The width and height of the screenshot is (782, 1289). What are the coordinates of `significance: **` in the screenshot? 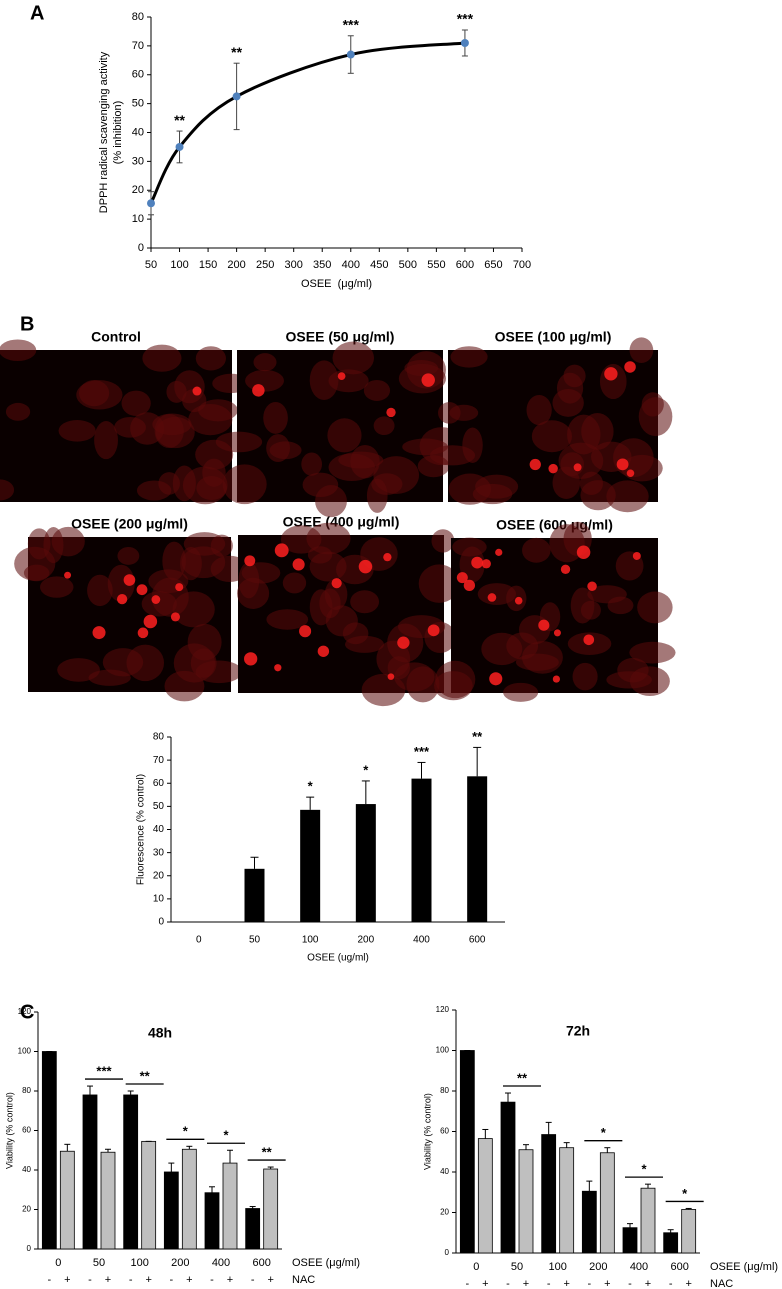 It's located at (179, 120).